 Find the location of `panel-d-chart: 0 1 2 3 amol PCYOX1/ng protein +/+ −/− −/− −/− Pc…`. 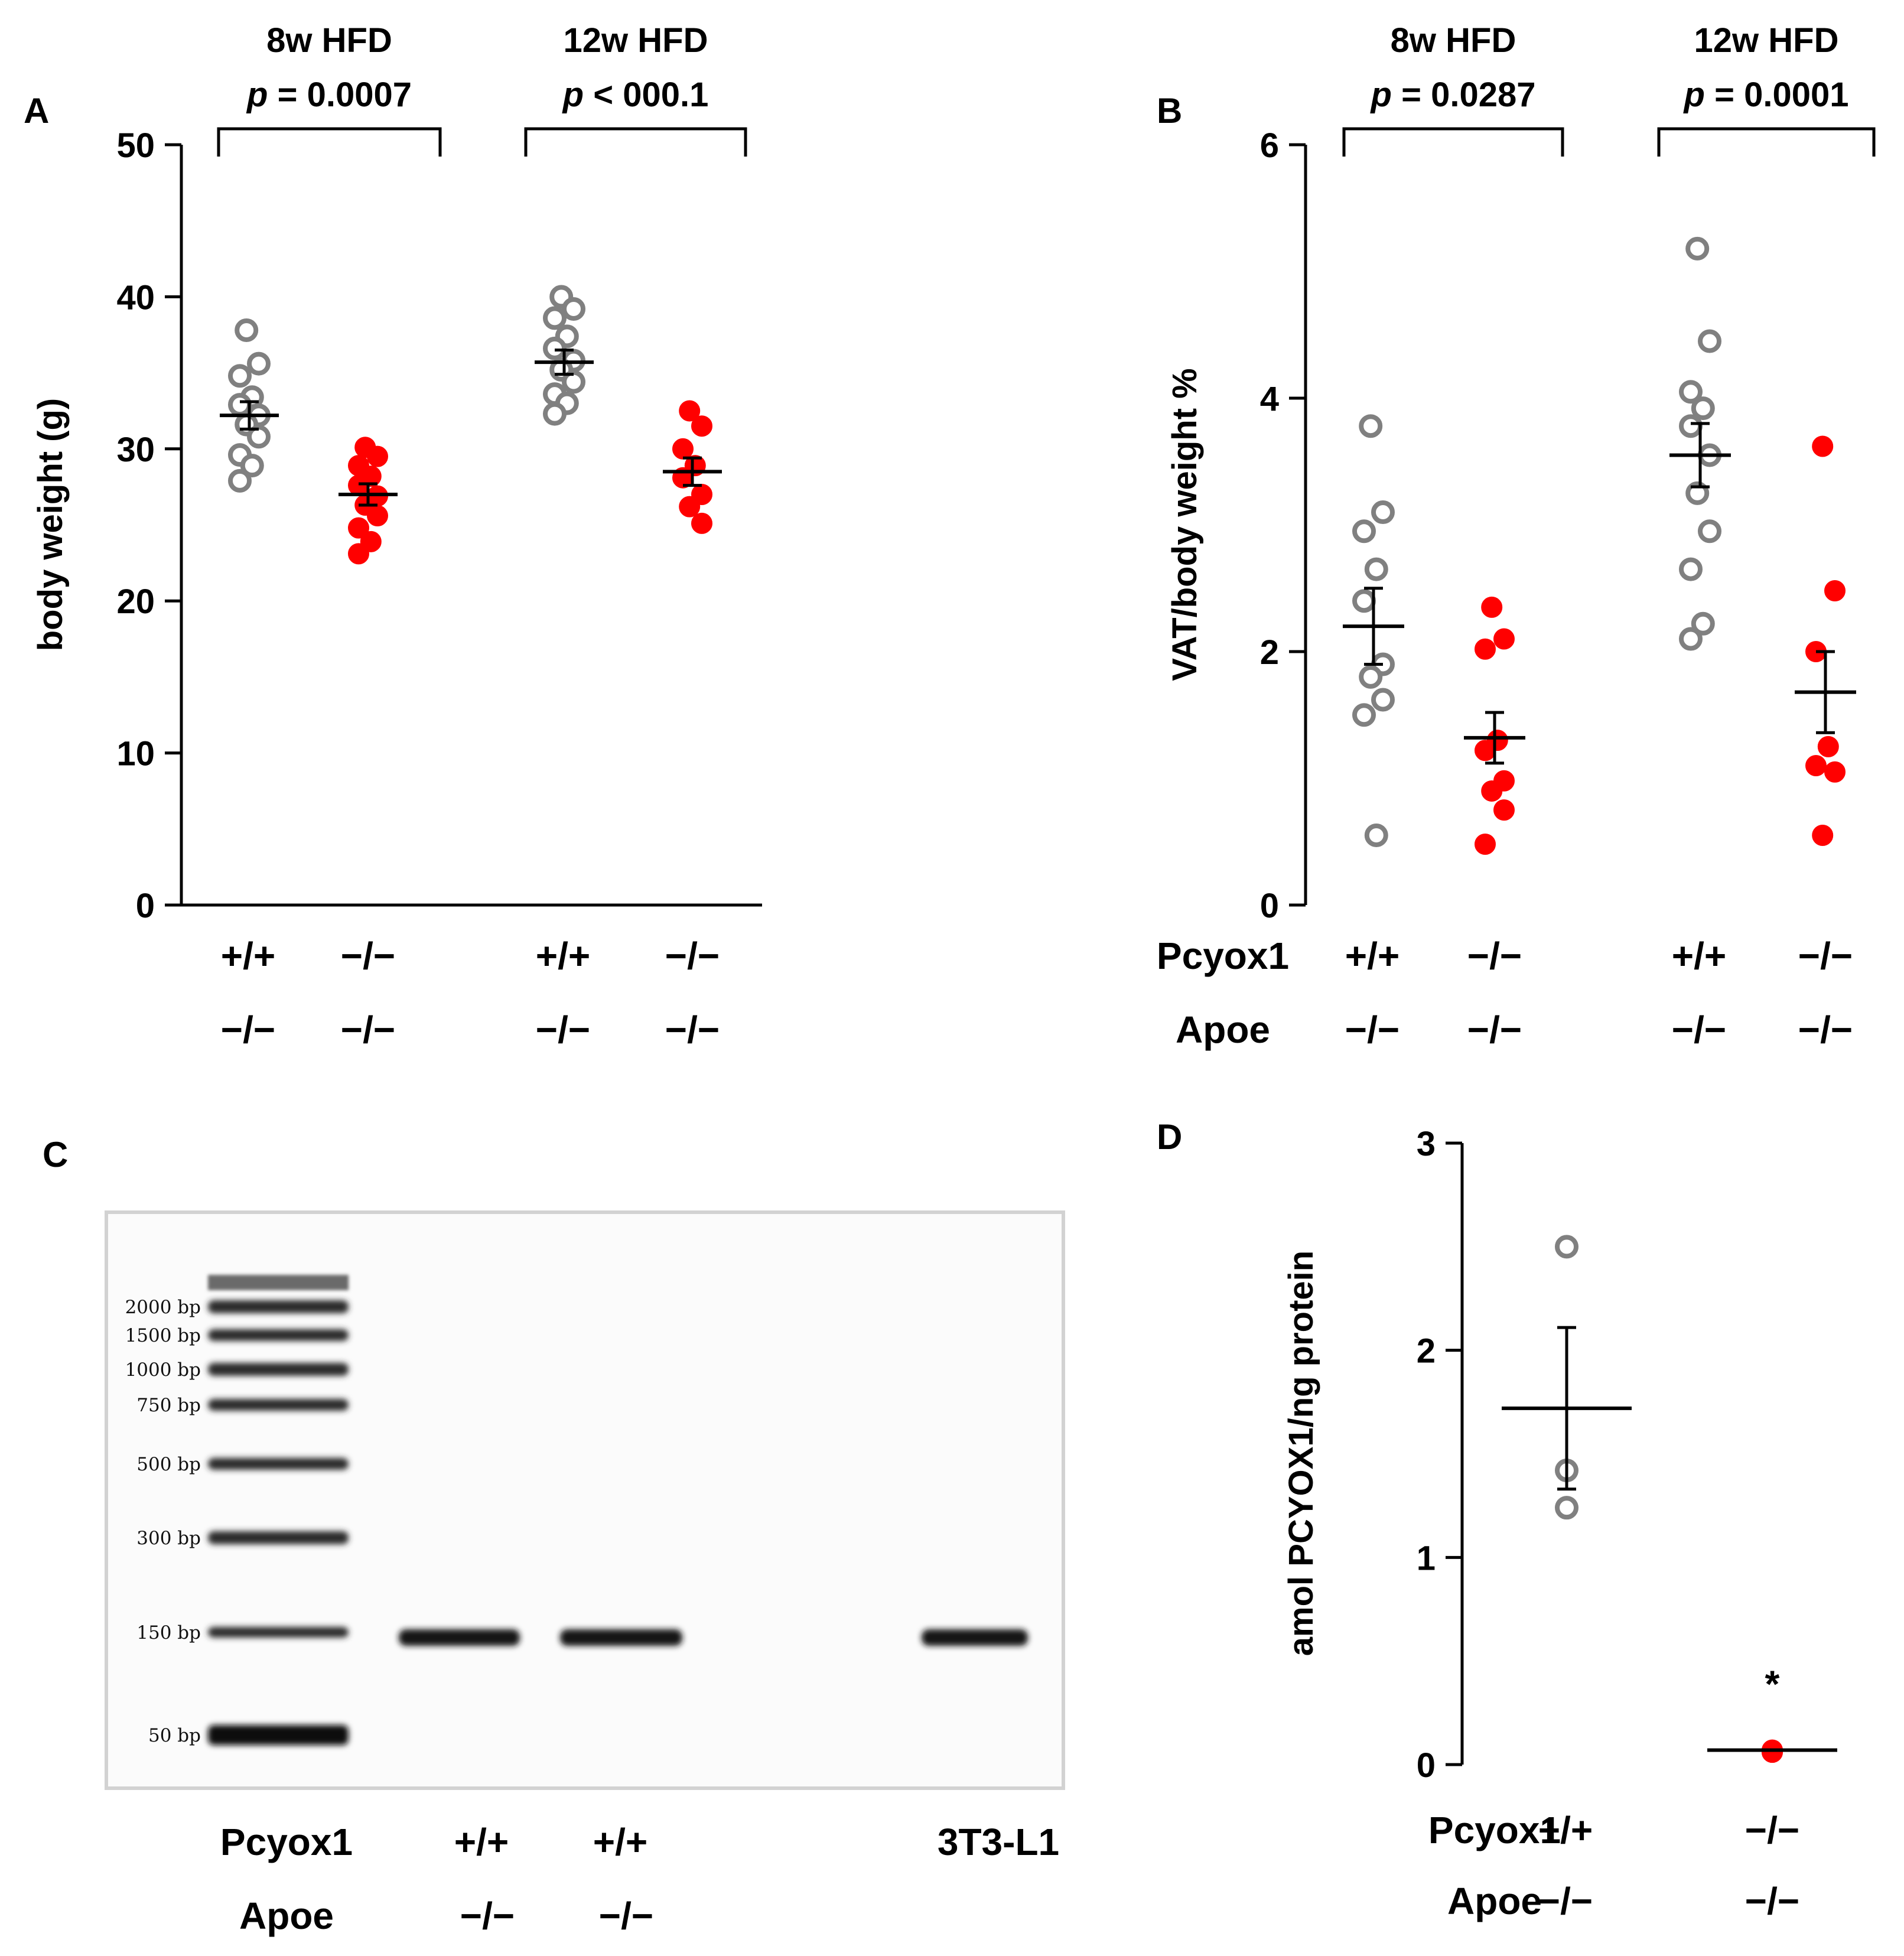

panel-d-chart: 0 1 2 3 amol PCYOX1/ng protein +/+ −/− −/− −/− Pc… is located at coordinates (1559, 1523).